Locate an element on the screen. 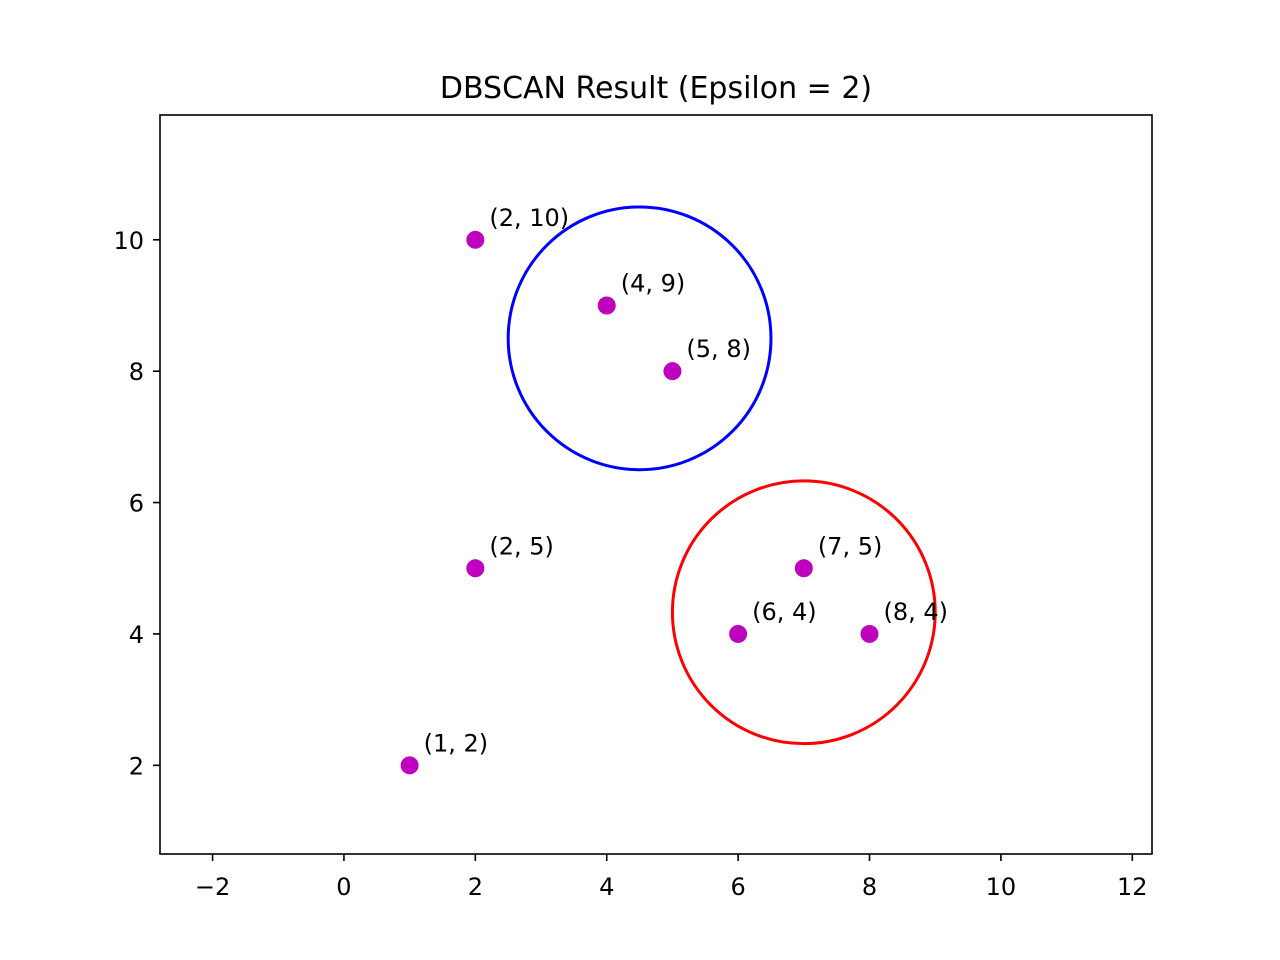 The width and height of the screenshot is (1280, 960). x-tick-label: 8 is located at coordinates (869, 887).